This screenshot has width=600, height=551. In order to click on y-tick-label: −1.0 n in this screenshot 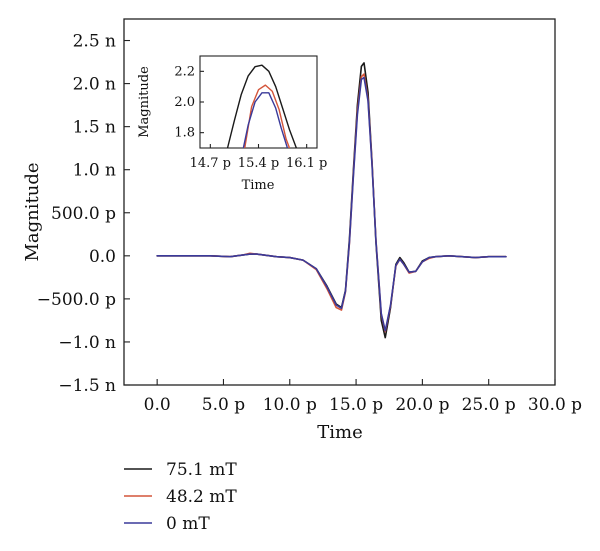, I will do `click(87, 343)`.